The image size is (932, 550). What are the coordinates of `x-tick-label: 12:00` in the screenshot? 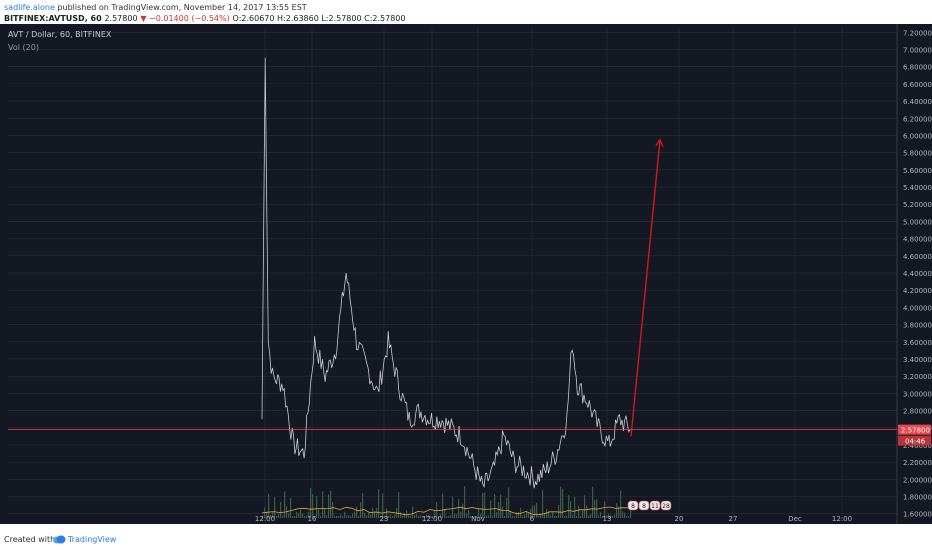 It's located at (842, 519).